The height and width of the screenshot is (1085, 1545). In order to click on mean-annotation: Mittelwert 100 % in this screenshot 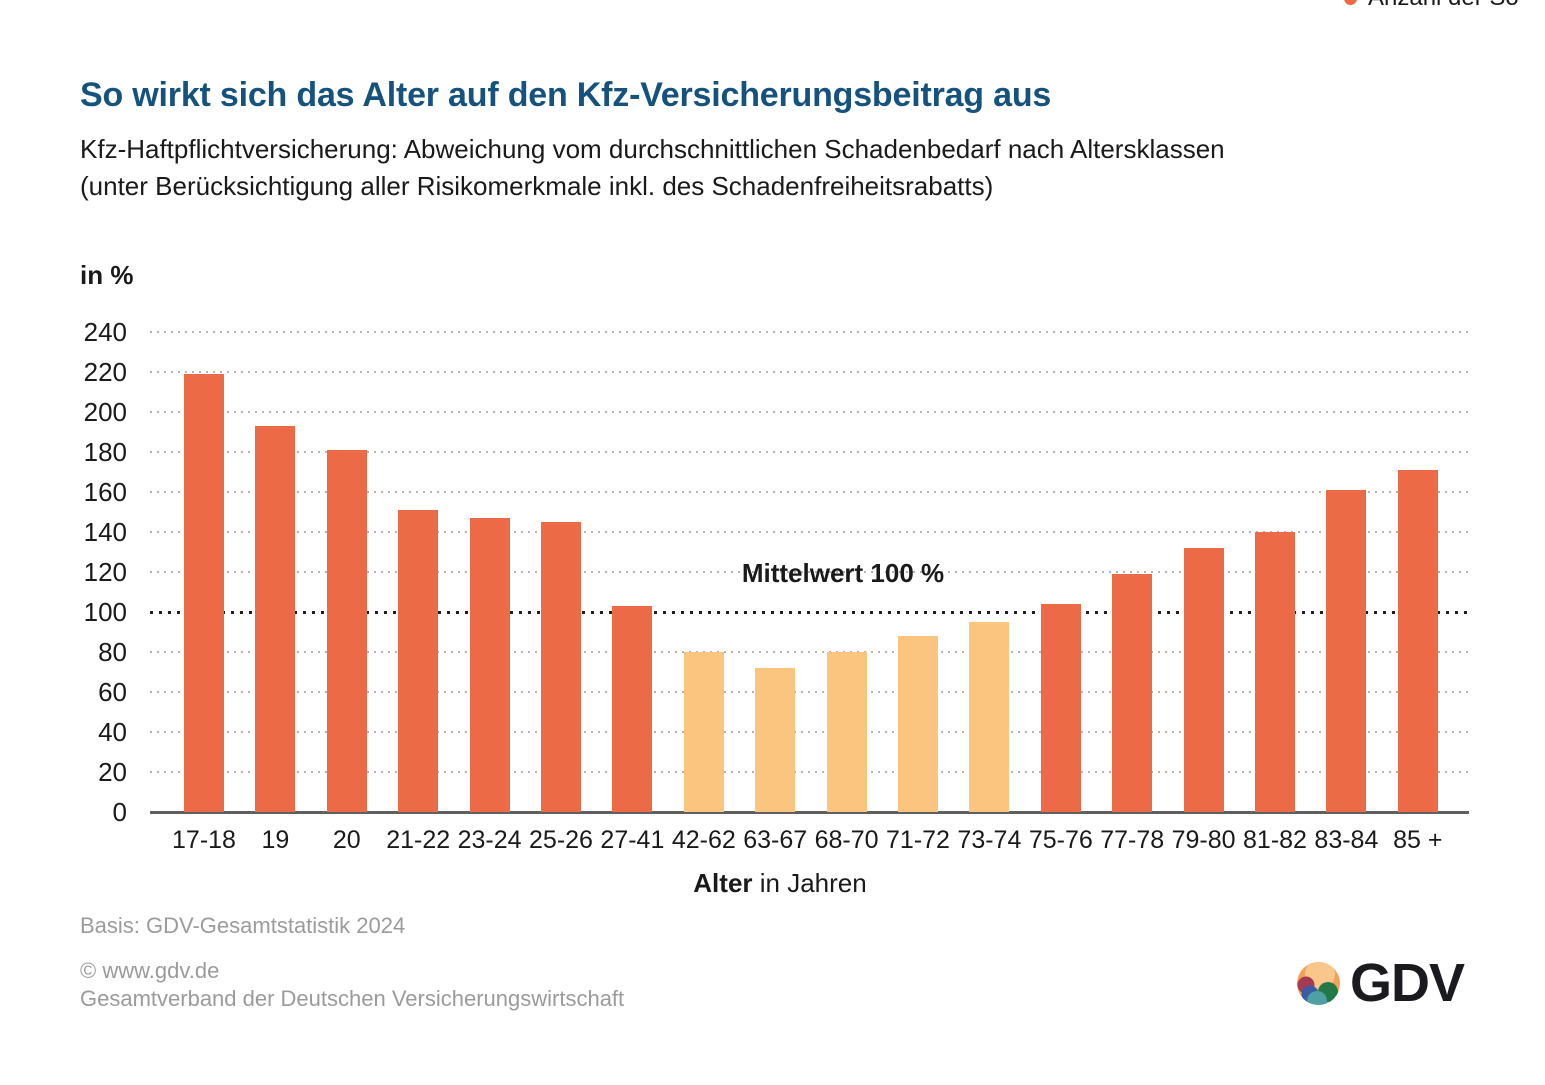, I will do `click(843, 573)`.